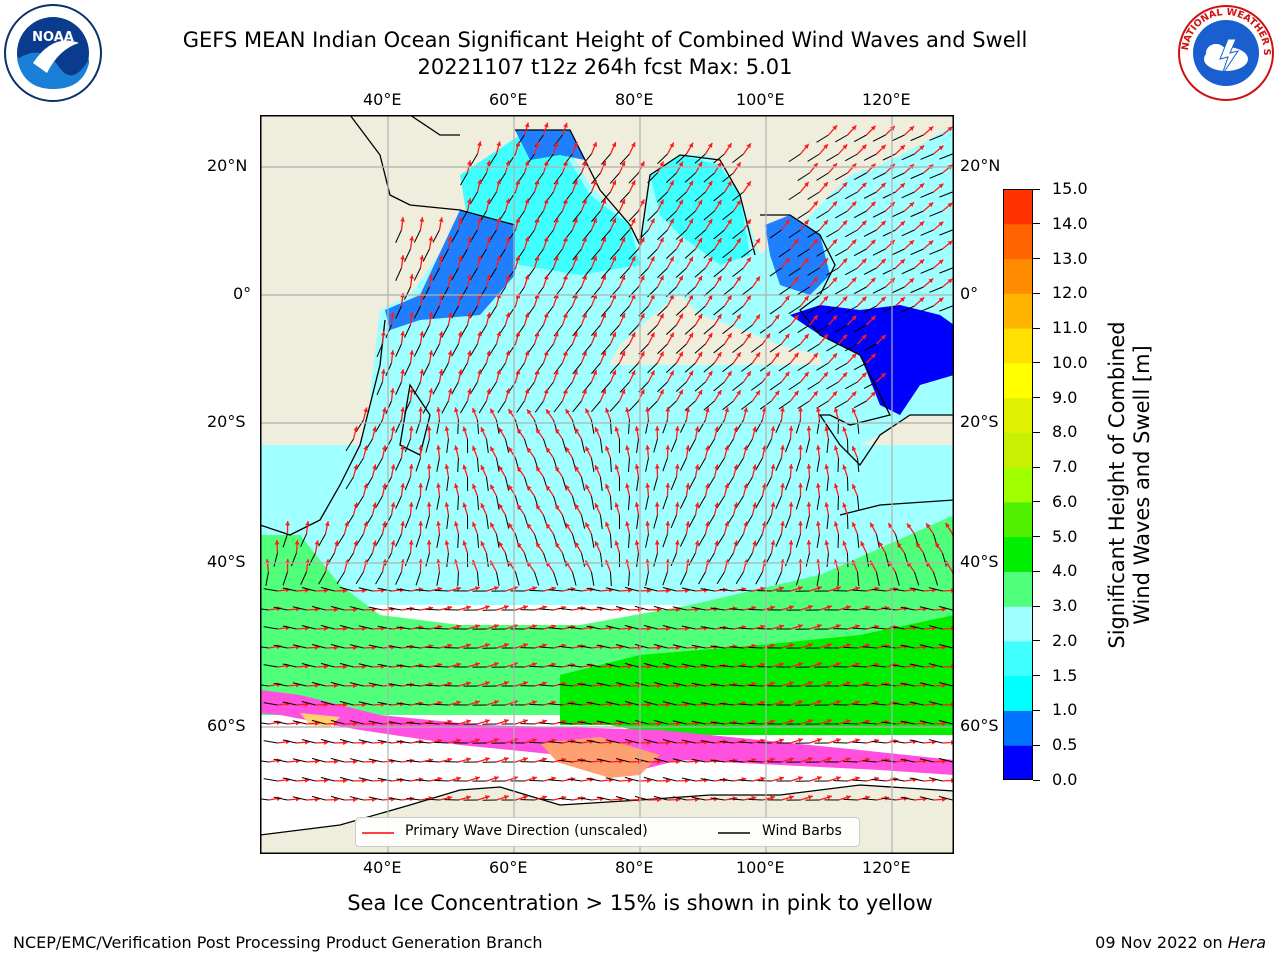  I want to click on colorbar-segment, so click(1018, 311).